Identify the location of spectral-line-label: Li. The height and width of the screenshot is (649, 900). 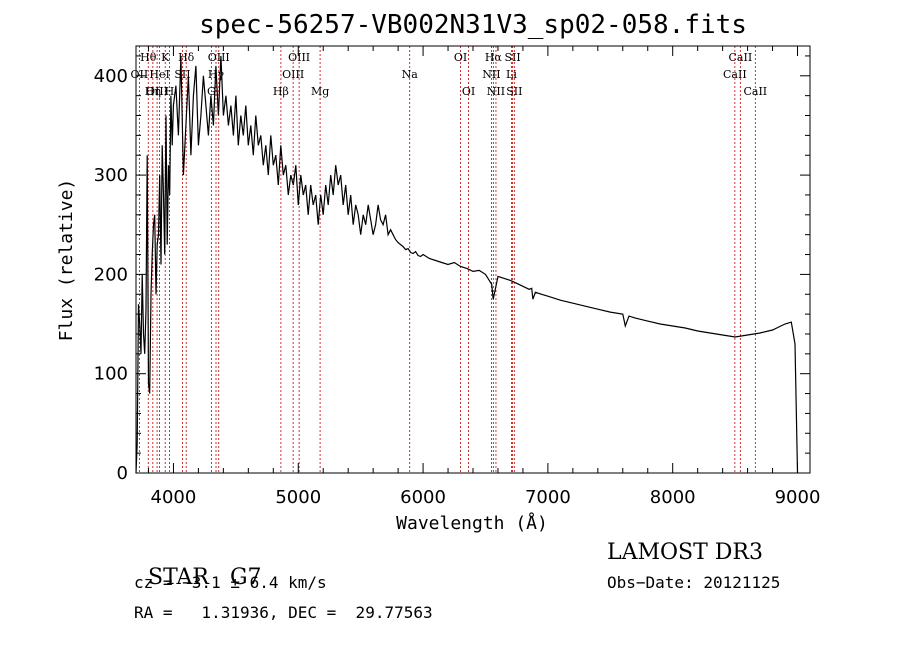
(511, 74).